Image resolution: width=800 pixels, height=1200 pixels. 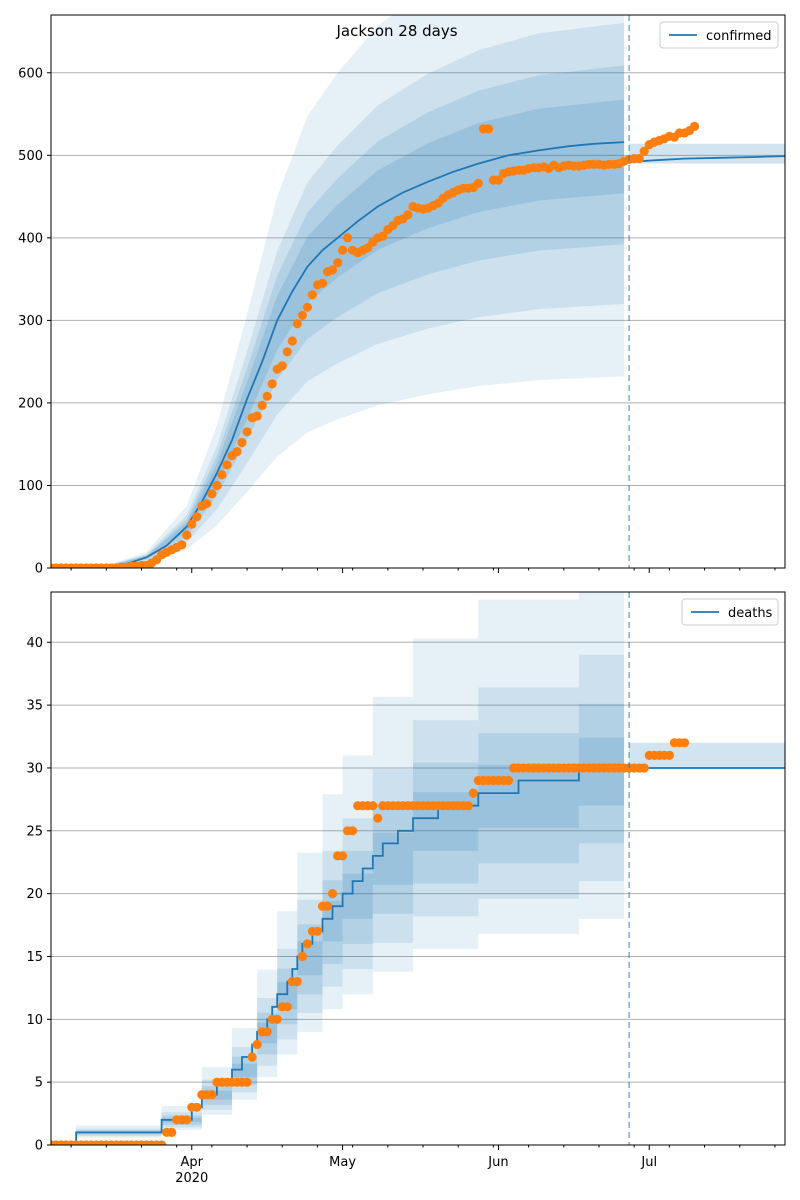 I want to click on legend-box, so click(x=730, y=612).